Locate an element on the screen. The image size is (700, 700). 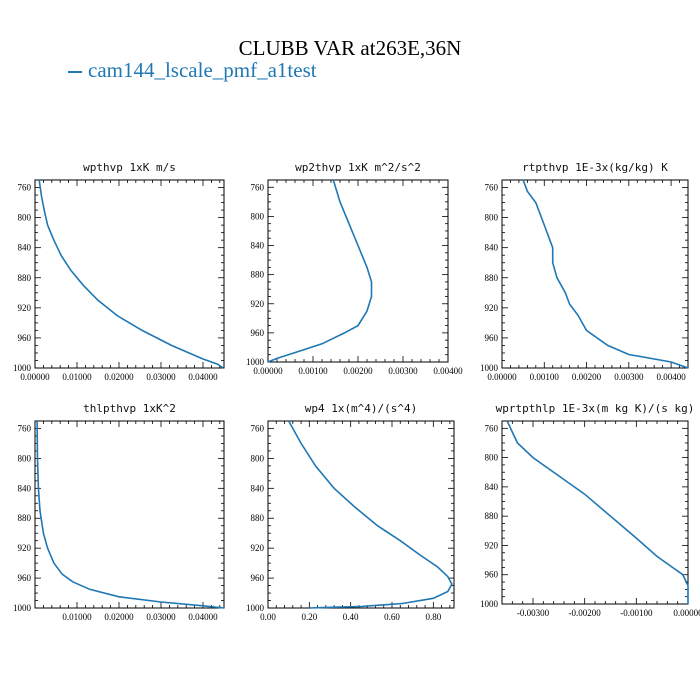
legend: cam144_lscale_pmf_a1test is located at coordinates (192, 70).